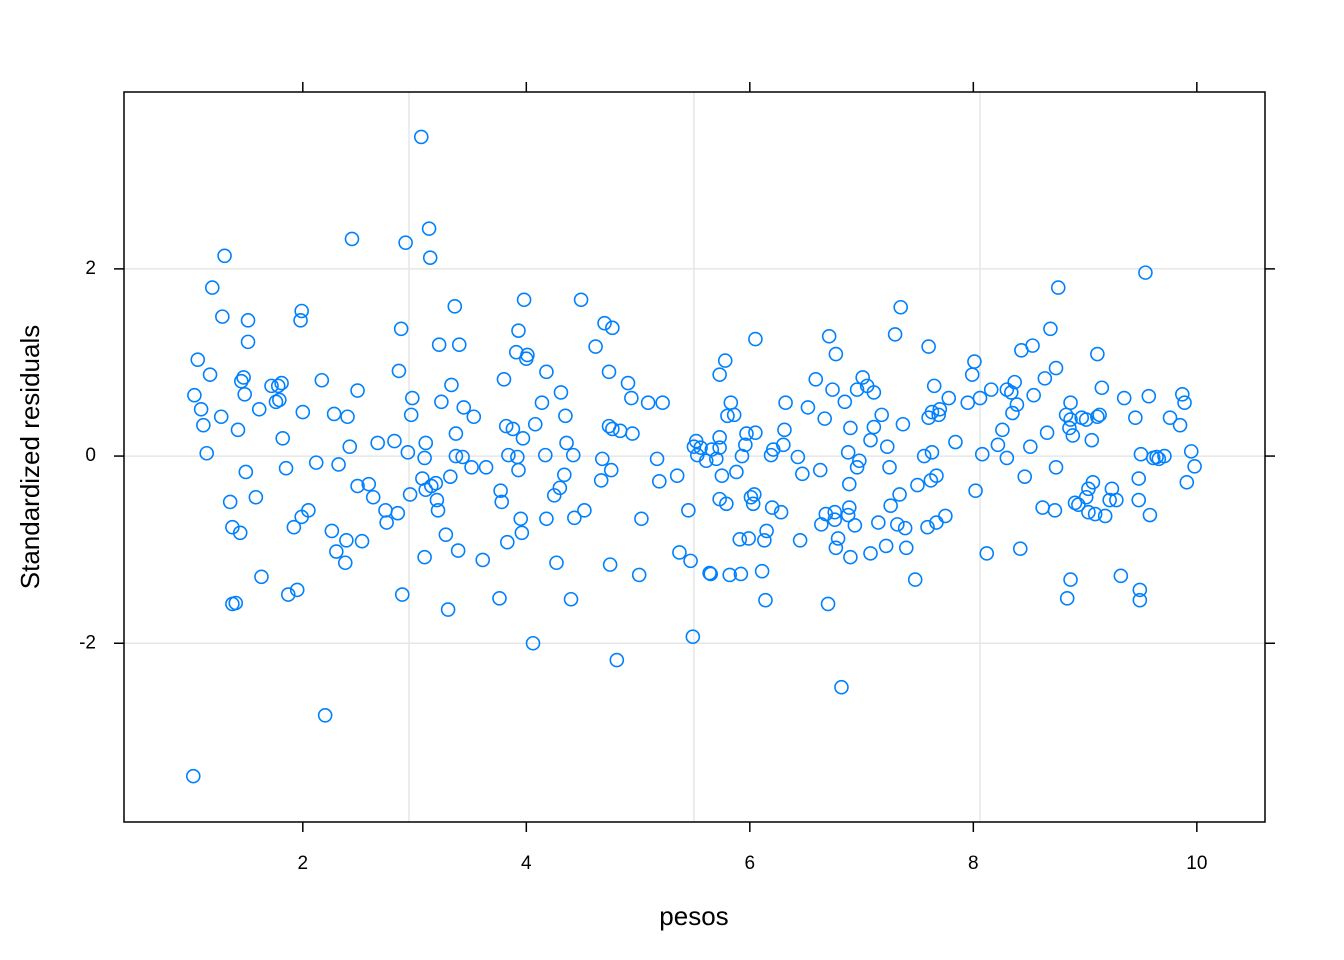 This screenshot has width=1344, height=960. What do you see at coordinates (90, 268) in the screenshot?
I see `y-tick-label: 2` at bounding box center [90, 268].